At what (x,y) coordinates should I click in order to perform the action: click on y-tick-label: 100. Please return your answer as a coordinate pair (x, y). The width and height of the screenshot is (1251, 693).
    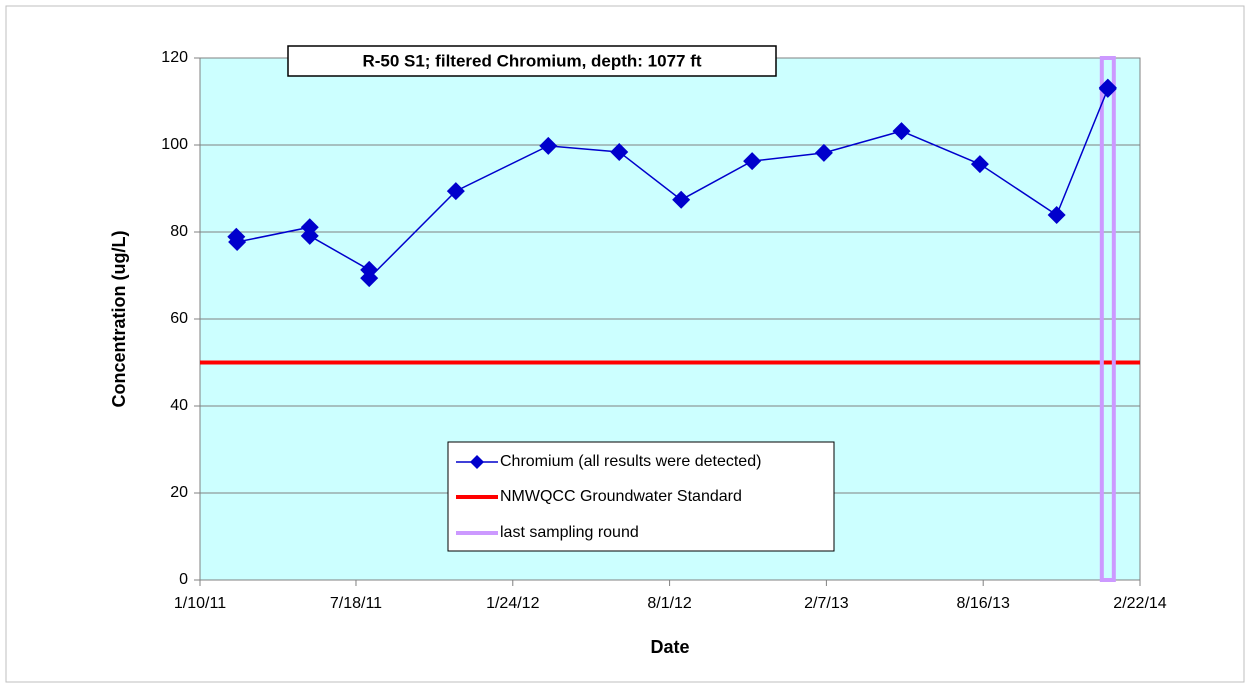
    Looking at the image, I should click on (174, 144).